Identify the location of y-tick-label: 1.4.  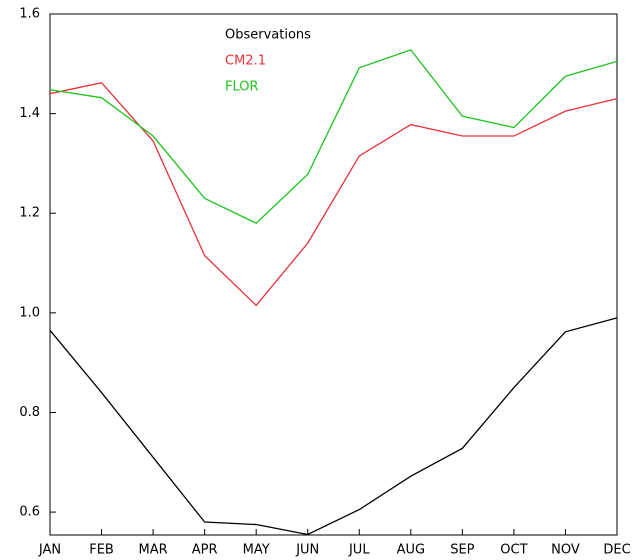
(29, 113).